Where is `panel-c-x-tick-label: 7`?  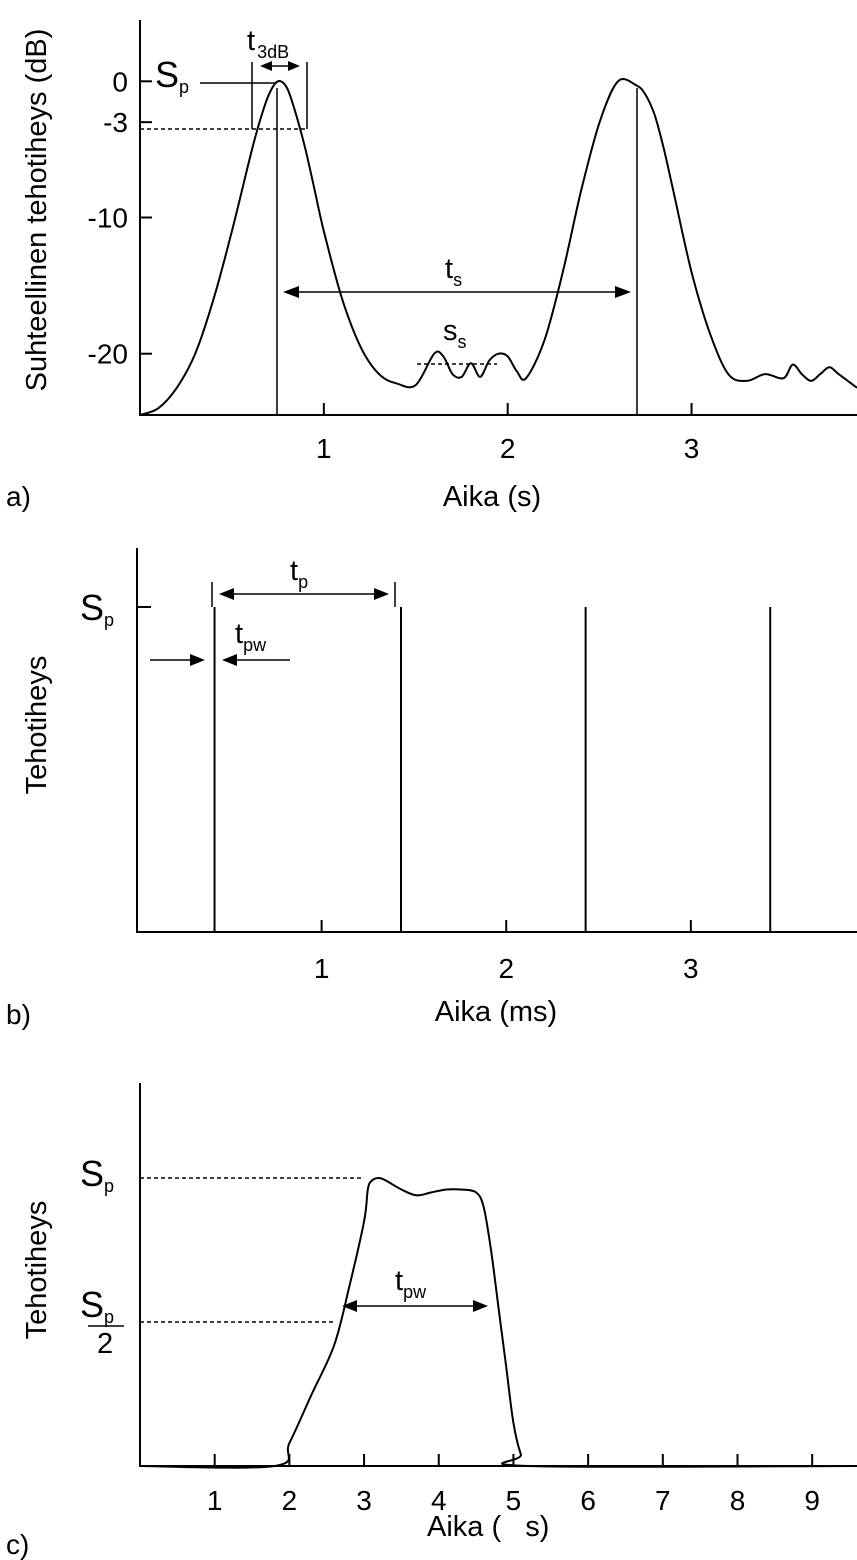
panel-c-x-tick-label: 7 is located at coordinates (663, 1500).